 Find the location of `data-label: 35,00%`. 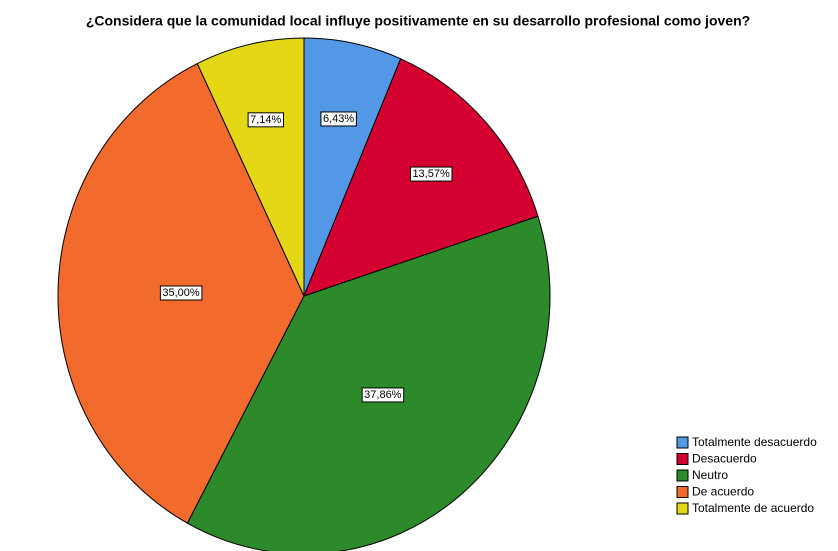

data-label: 35,00% is located at coordinates (181, 293).